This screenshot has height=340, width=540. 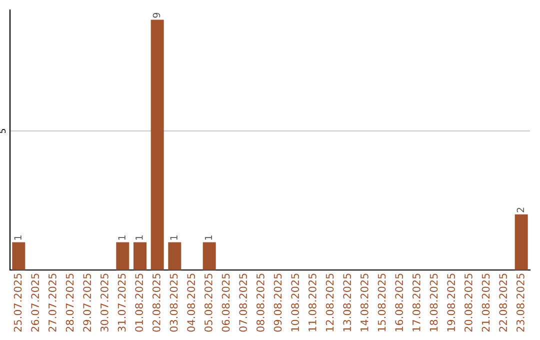 What do you see at coordinates (520, 303) in the screenshot?
I see `x-tick-label: 23.08.2025` at bounding box center [520, 303].